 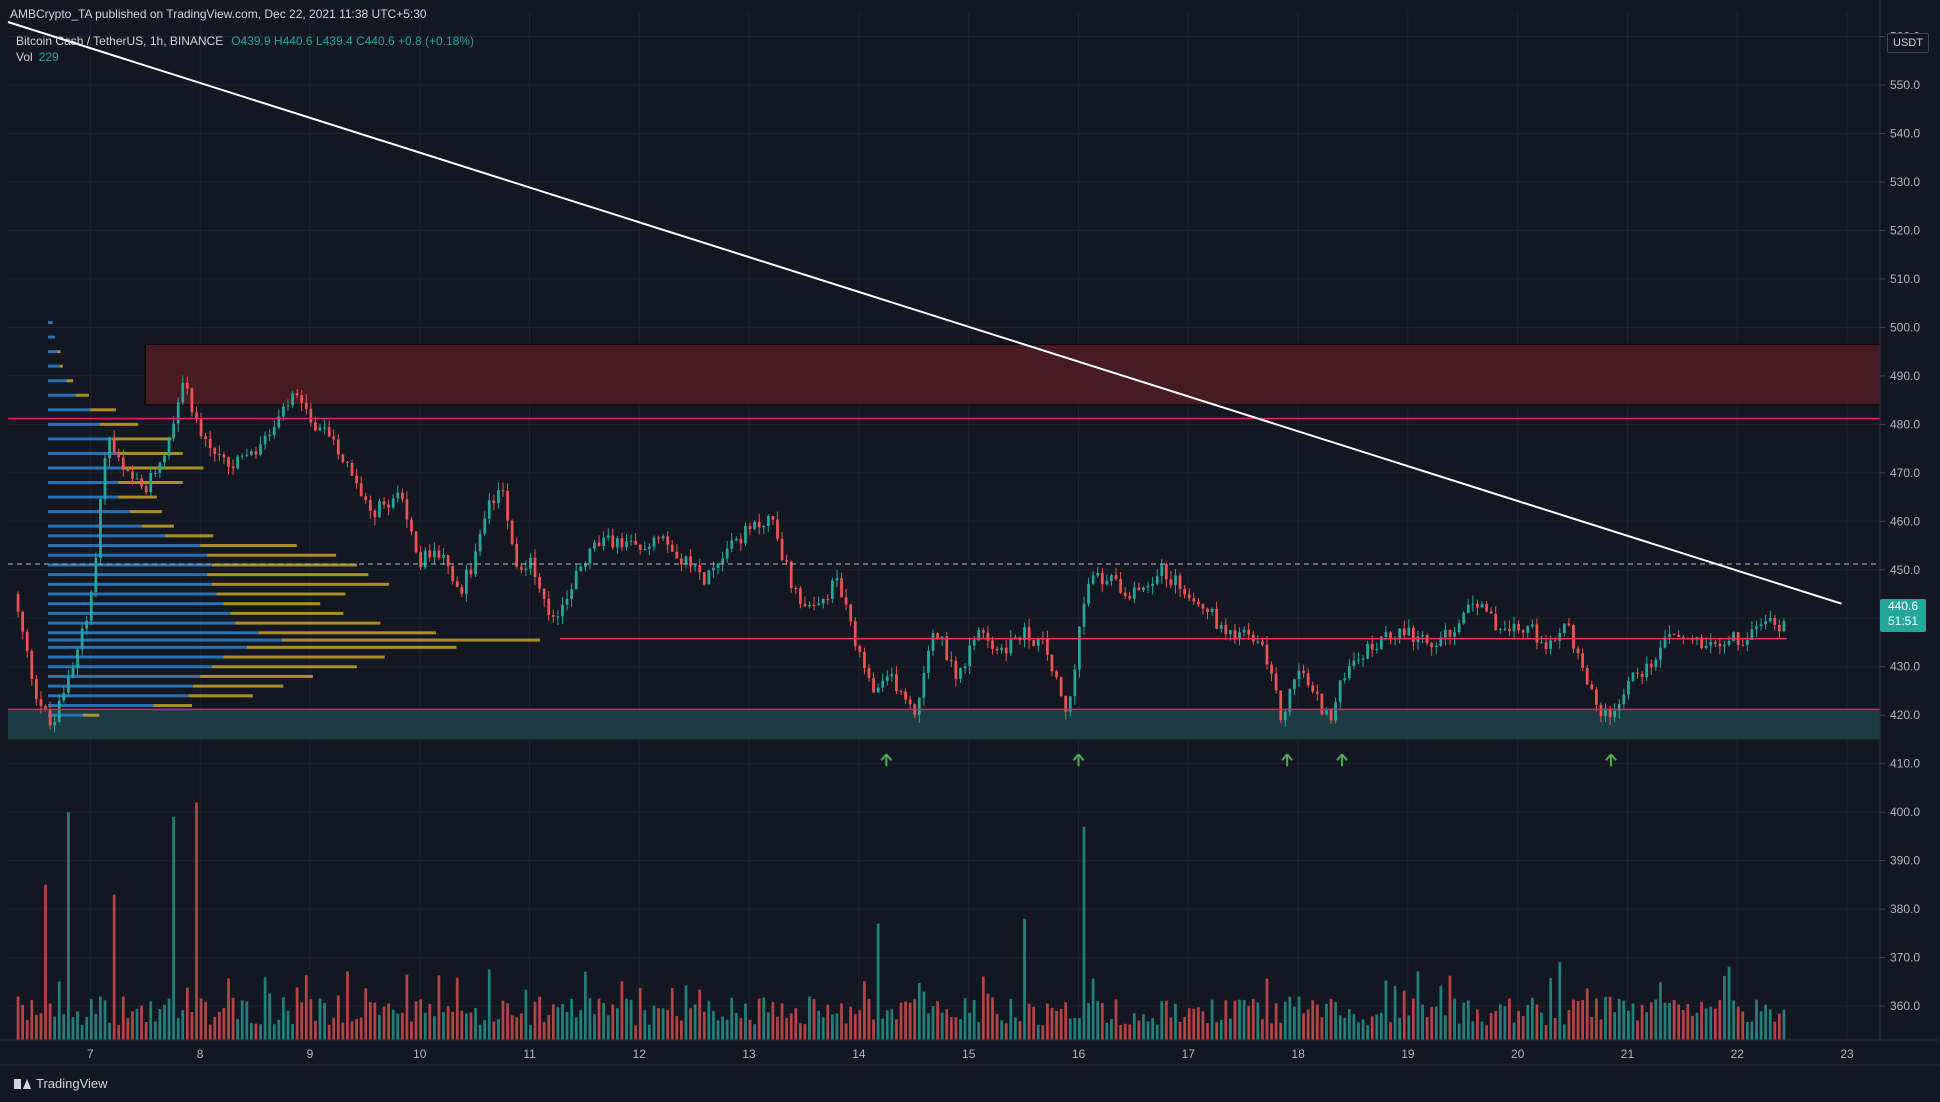 I want to click on tradingview-logo: TradingView, so click(x=61, y=1083).